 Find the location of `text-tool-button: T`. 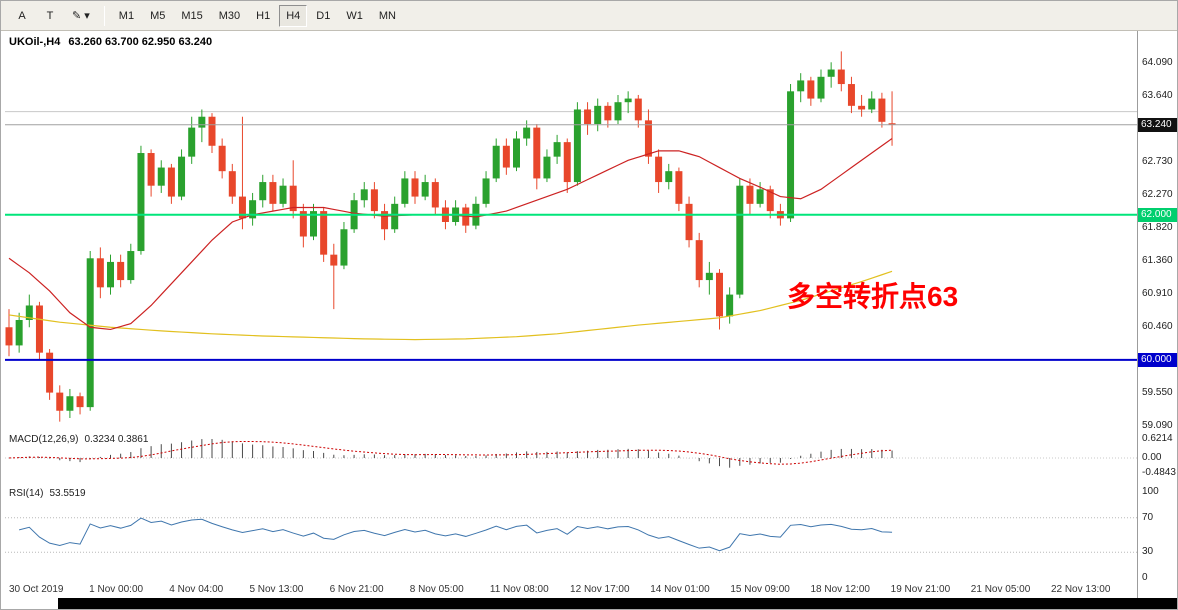

text-tool-button: T is located at coordinates (50, 15).